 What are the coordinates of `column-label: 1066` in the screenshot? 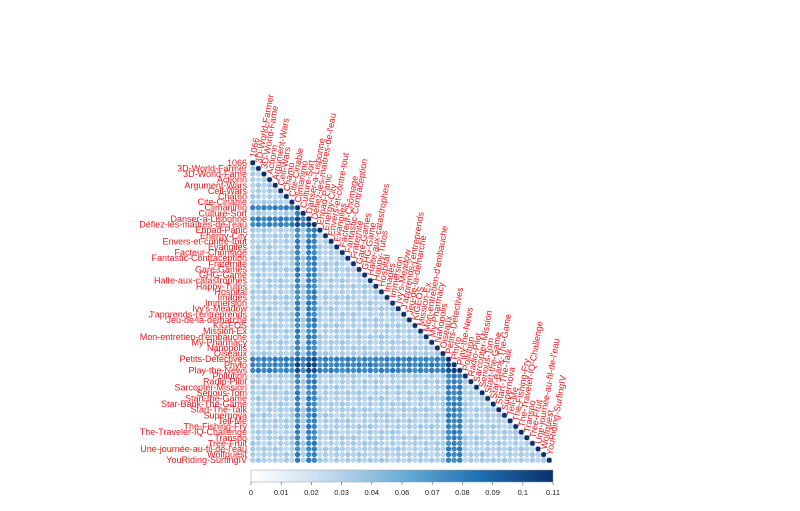 It's located at (254, 147).